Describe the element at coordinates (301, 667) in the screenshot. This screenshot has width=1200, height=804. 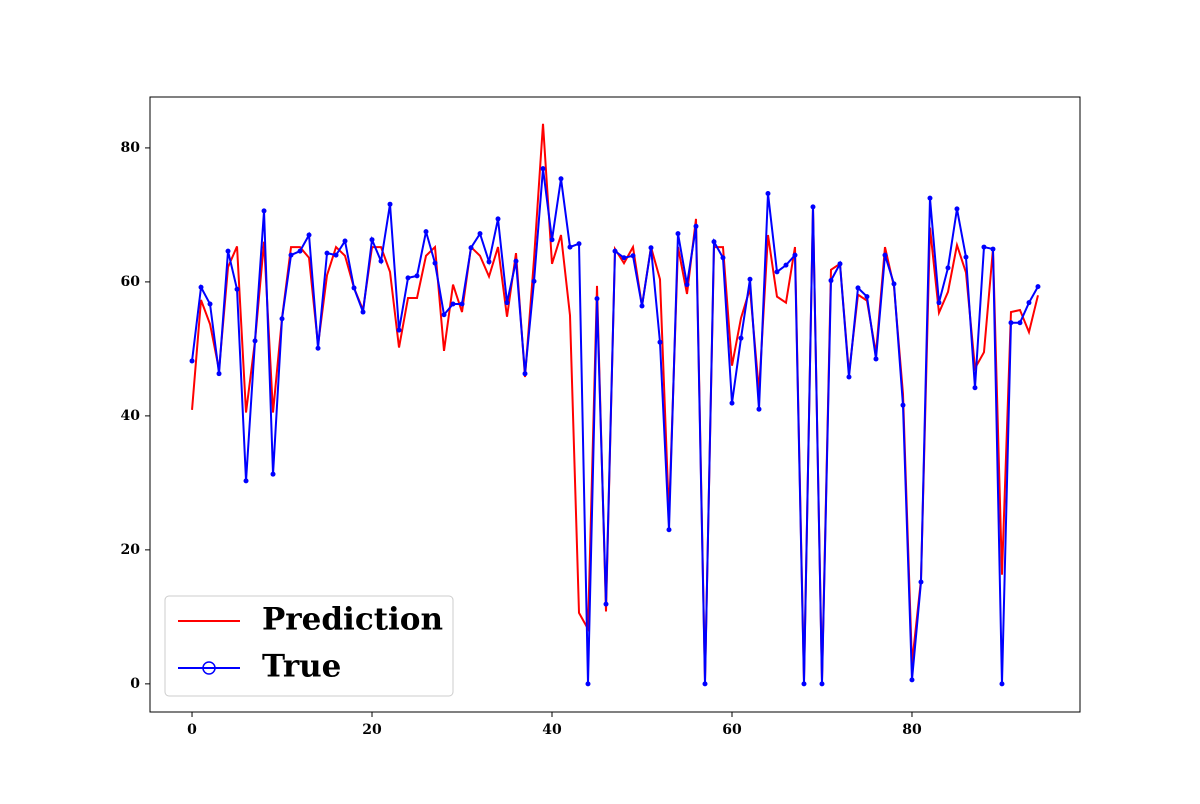
I see `legend-label: True` at that location.